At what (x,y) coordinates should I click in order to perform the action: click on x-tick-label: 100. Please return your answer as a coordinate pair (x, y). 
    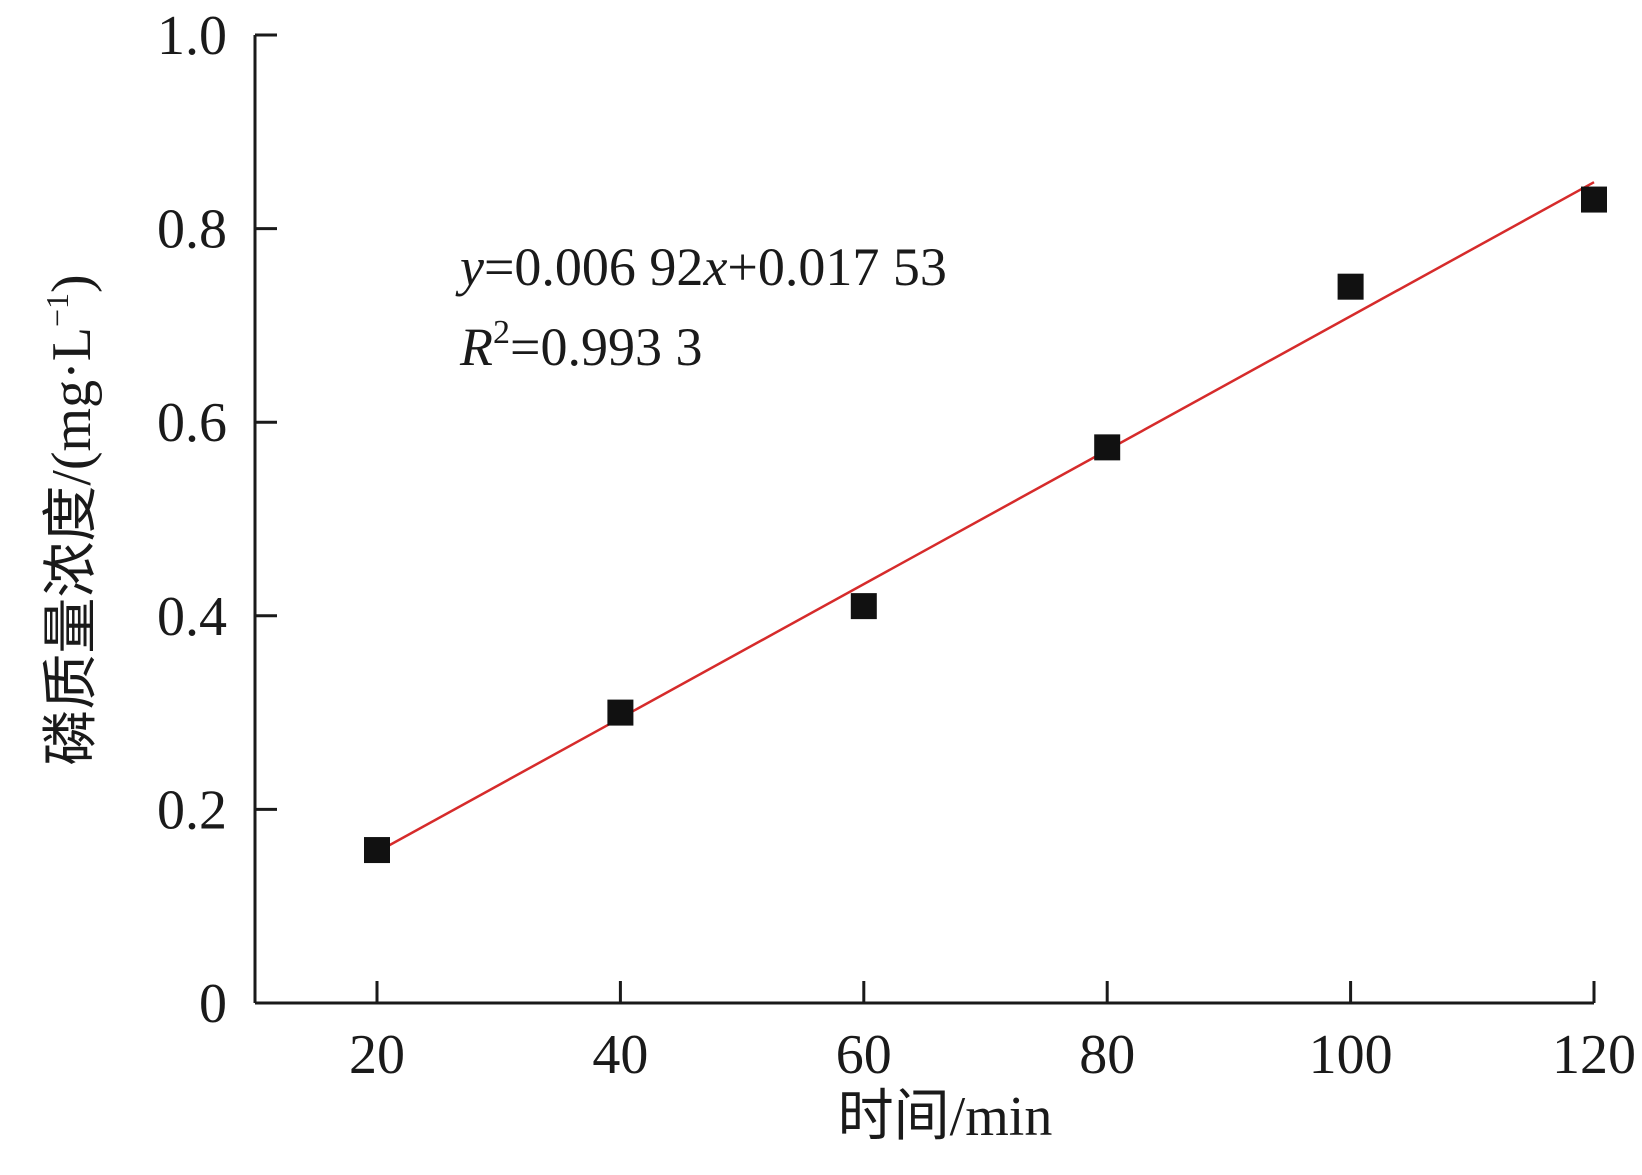
    Looking at the image, I should click on (1351, 1055).